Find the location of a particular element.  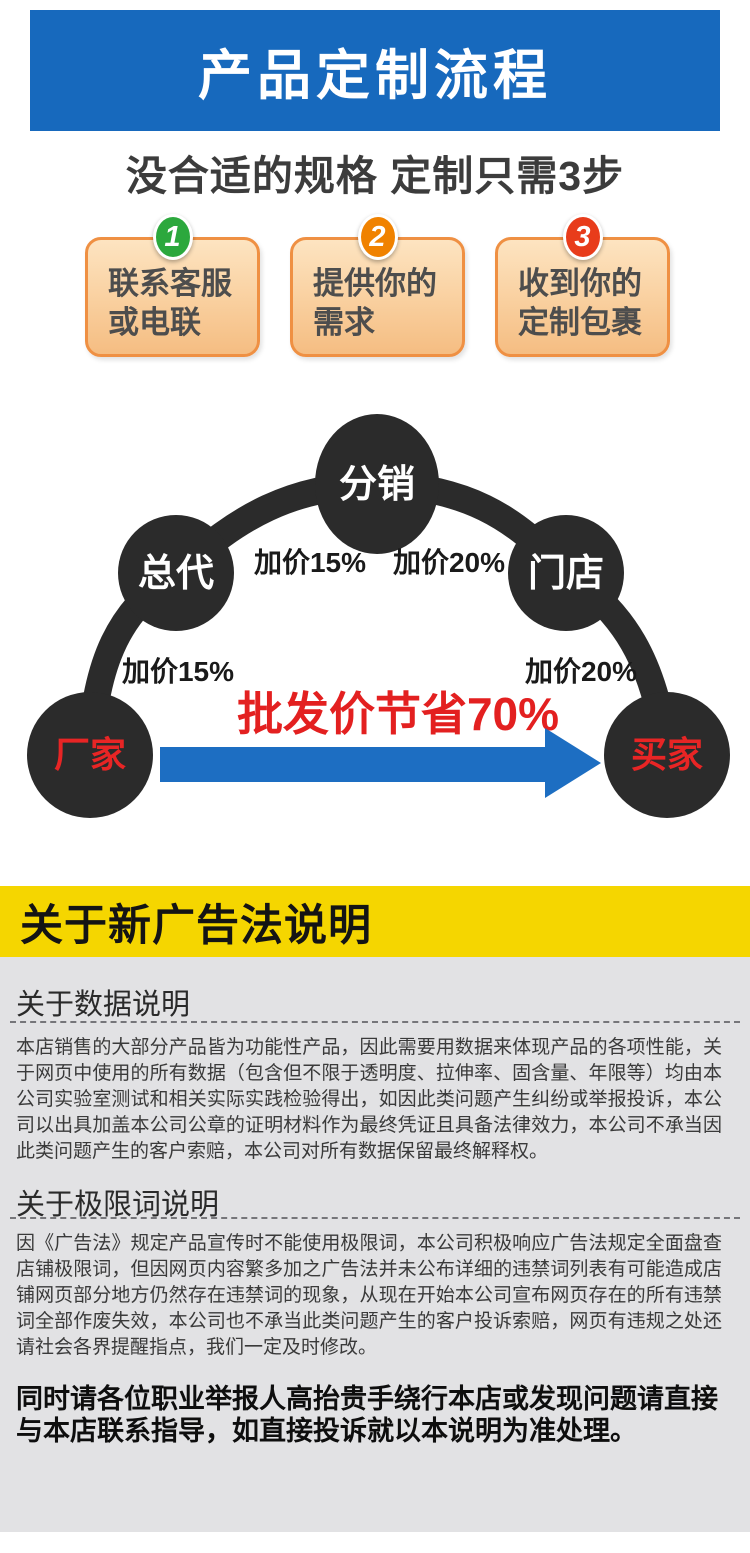

customization-process-banner: 产品定制流程 is located at coordinates (375, 70).